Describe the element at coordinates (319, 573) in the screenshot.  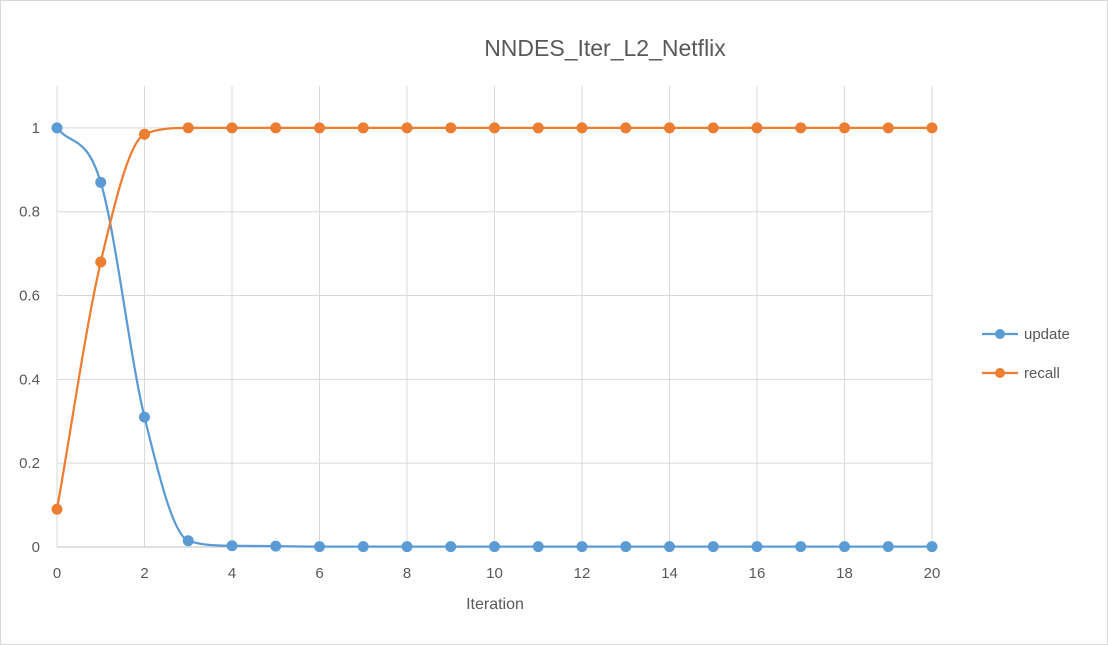
I see `x-tick-label: 6` at that location.